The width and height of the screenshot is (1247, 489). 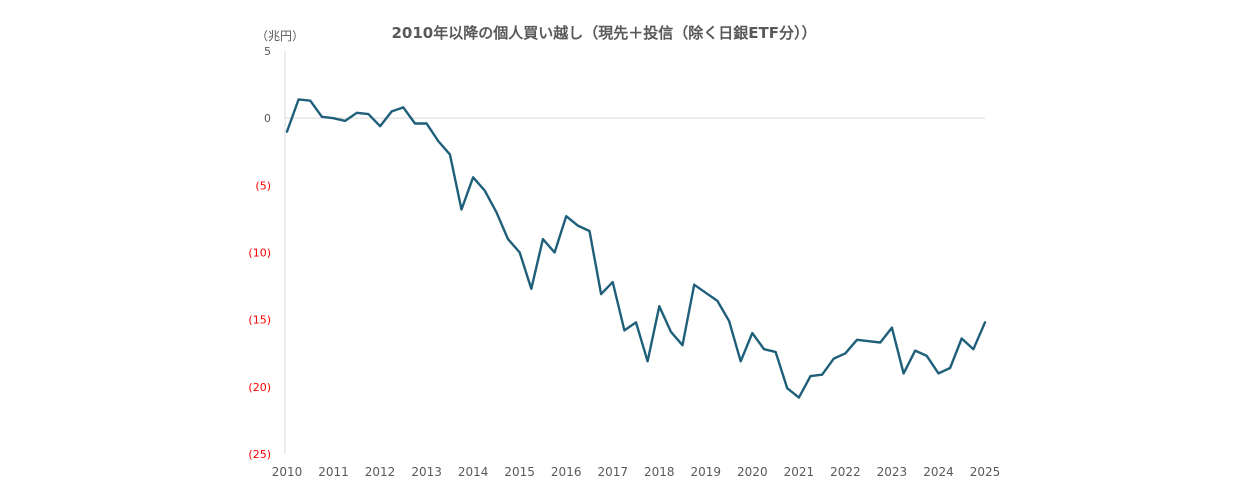 What do you see at coordinates (259, 454) in the screenshot?
I see `y-tick-label: (25)` at bounding box center [259, 454].